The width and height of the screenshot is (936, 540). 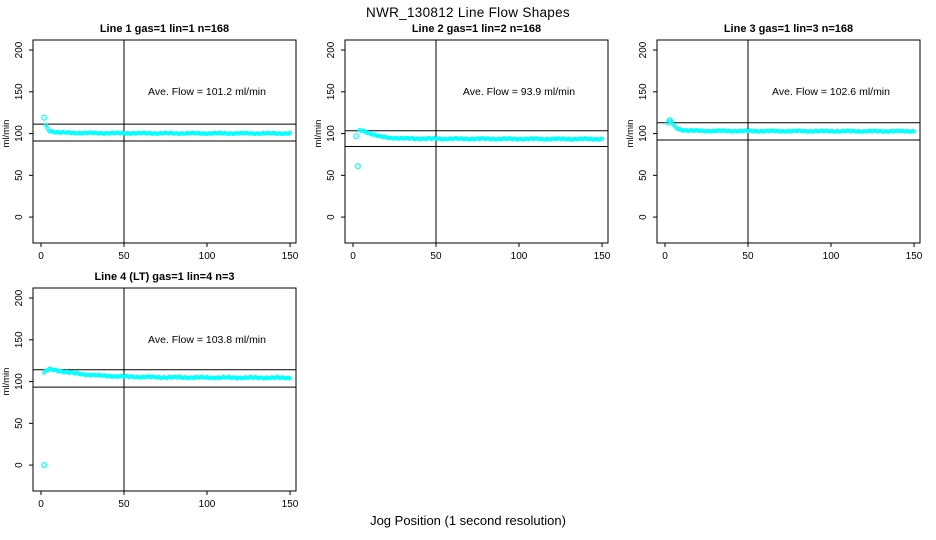 I want to click on ave-flow-annotation: Ave. Flow = 93.9 ml/min, so click(x=519, y=92).